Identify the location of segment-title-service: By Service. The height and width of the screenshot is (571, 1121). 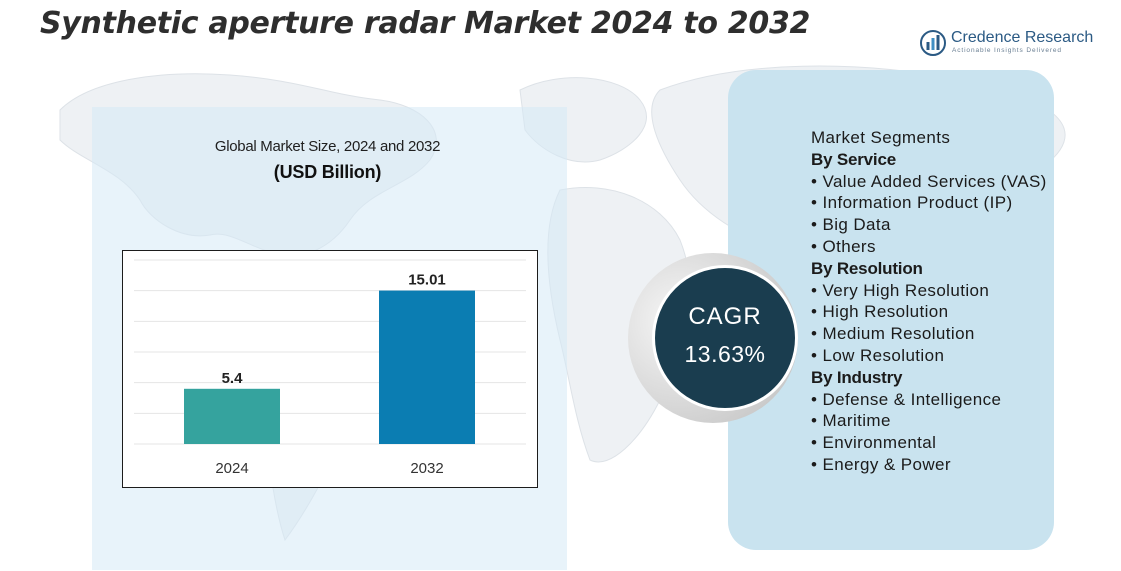
(853, 159).